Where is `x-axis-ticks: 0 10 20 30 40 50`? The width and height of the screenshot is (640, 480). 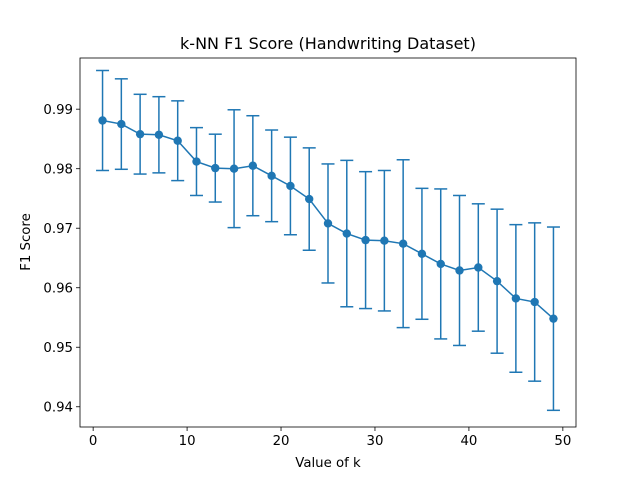
x-axis-ticks: 0 10 20 30 40 50 is located at coordinates (330, 438).